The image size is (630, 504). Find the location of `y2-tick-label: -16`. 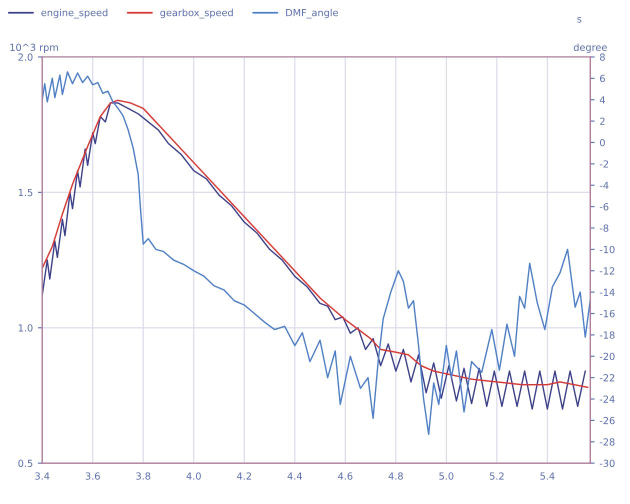

y2-tick-label: -16 is located at coordinates (607, 314).